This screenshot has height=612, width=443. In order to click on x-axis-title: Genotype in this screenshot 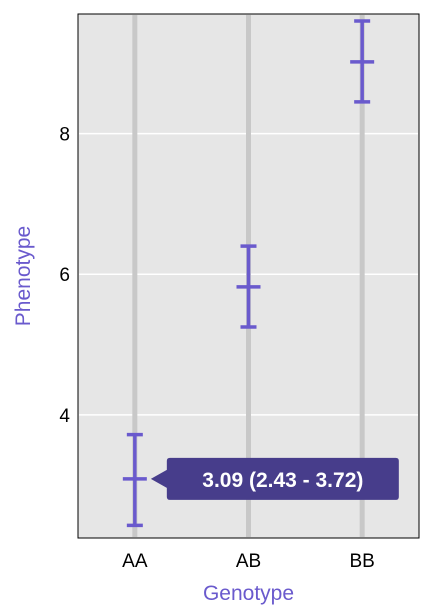, I will do `click(248, 593)`.